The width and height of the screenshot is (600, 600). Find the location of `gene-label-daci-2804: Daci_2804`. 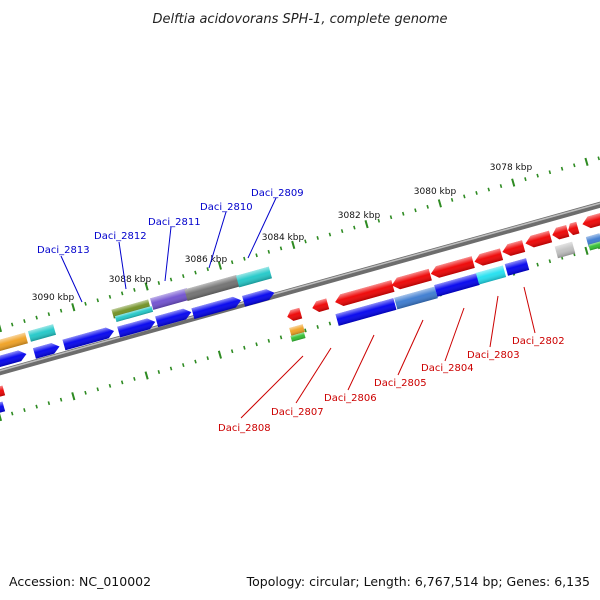

gene-label-daci-2804: Daci_2804 is located at coordinates (447, 368).